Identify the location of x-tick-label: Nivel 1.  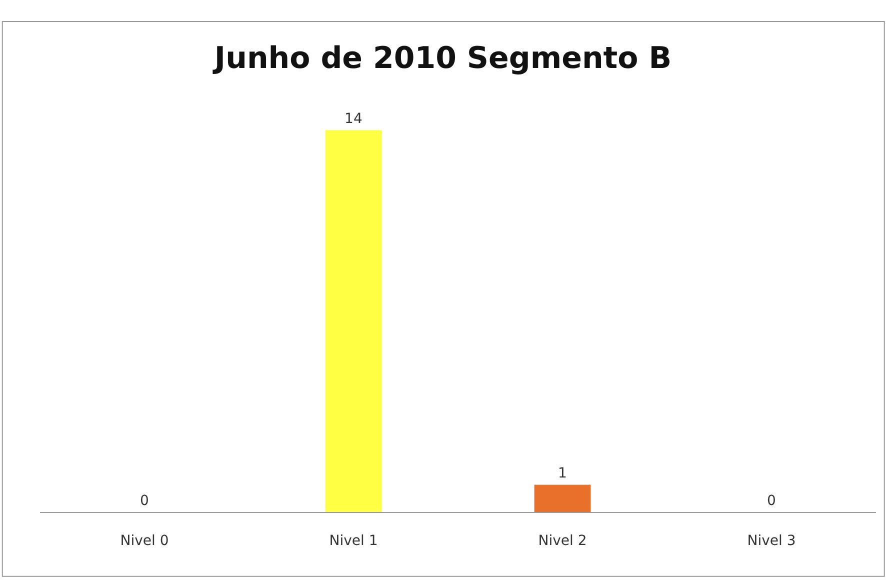
(353, 540).